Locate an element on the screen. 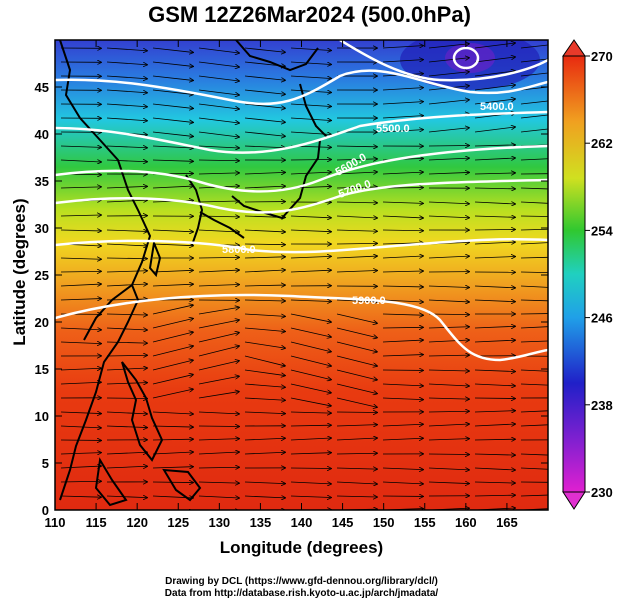 The height and width of the screenshot is (605, 619). contour-label: 5400.0 is located at coordinates (497, 107).